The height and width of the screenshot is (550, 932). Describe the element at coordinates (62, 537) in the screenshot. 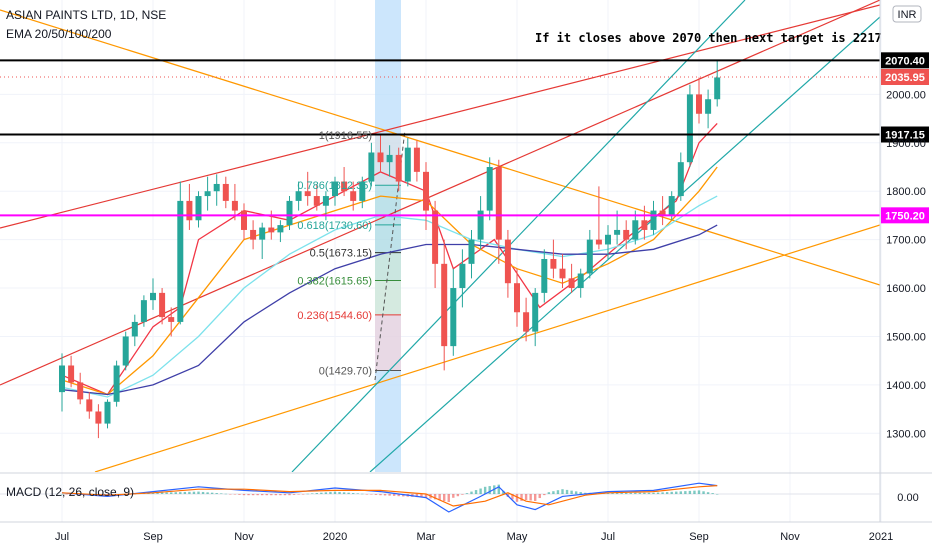

I see `time-tick-label: Jul` at that location.